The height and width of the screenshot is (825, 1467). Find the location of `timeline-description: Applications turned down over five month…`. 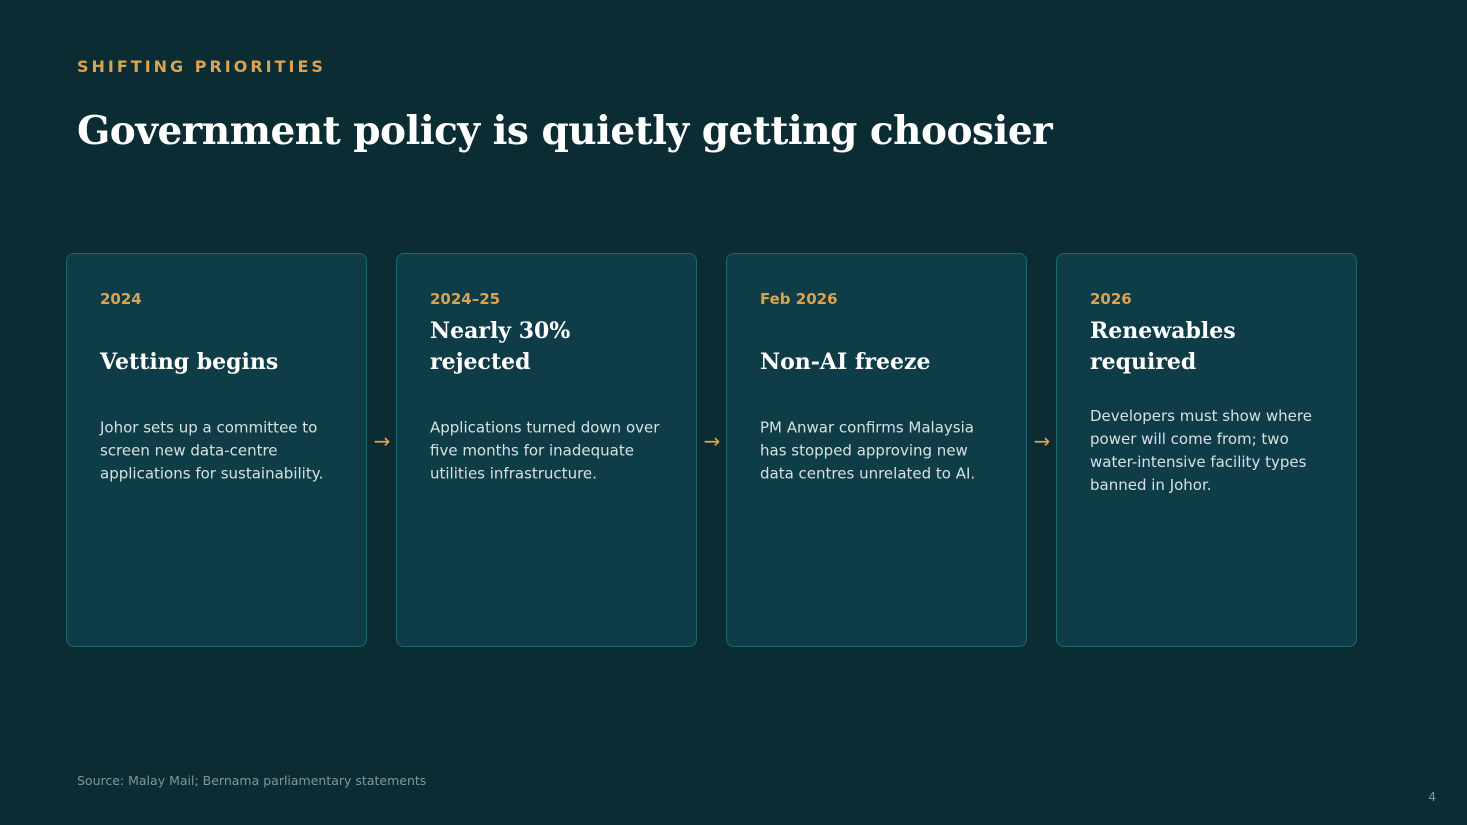

timeline-description: Applications turned down over five month… is located at coordinates (545, 450).